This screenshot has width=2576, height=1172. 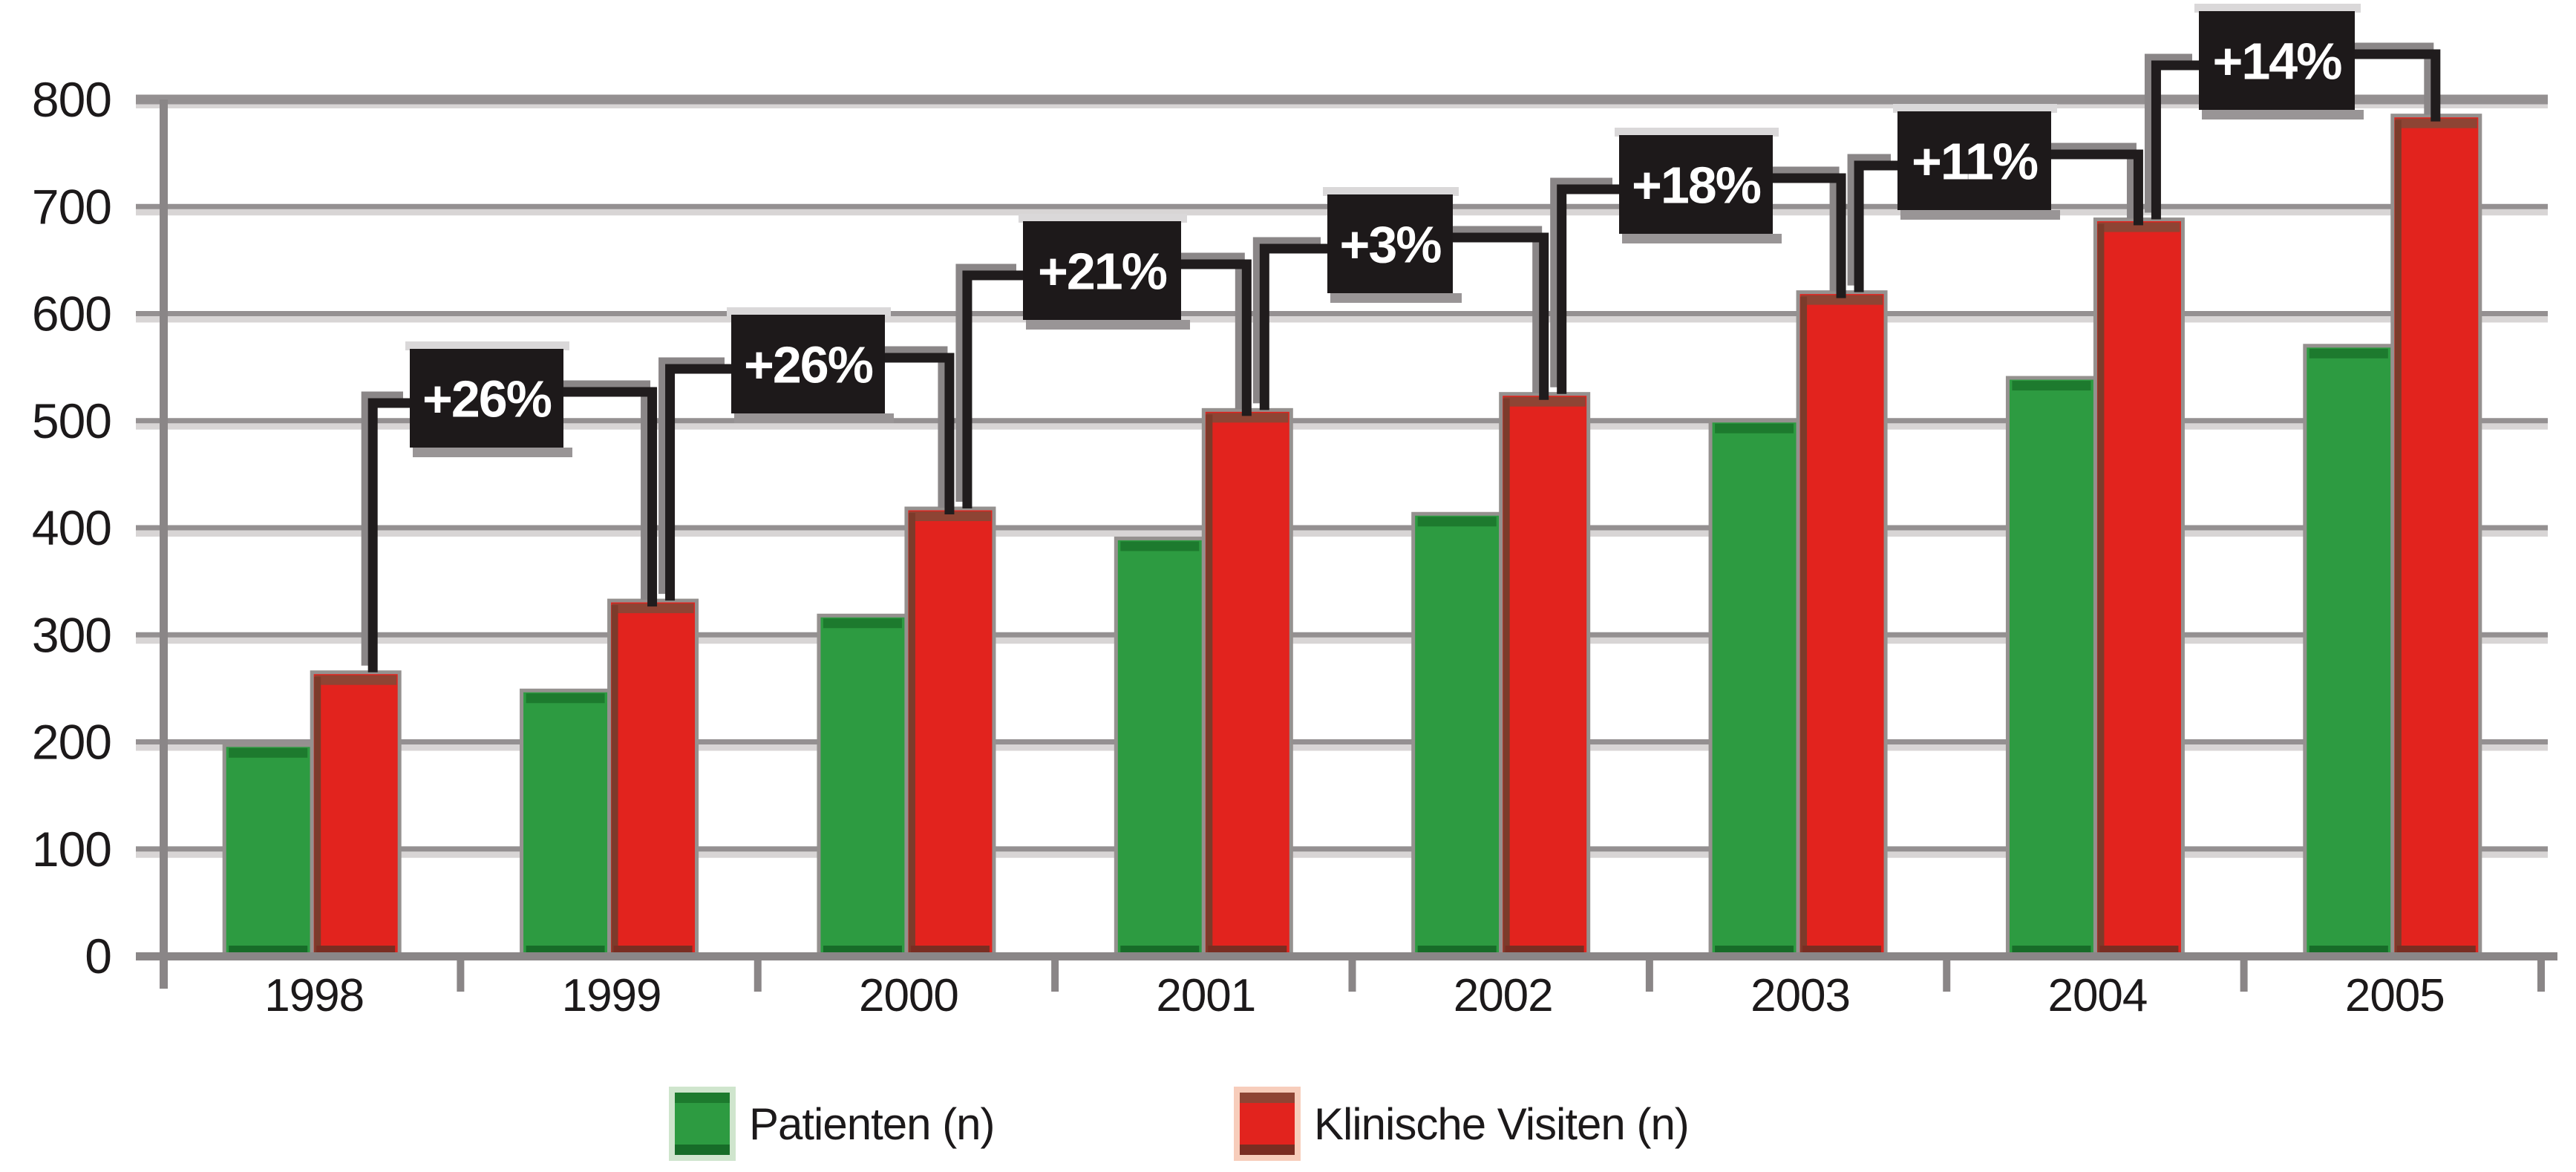 I want to click on bar-klinische-visiten-2003, so click(x=1842, y=624).